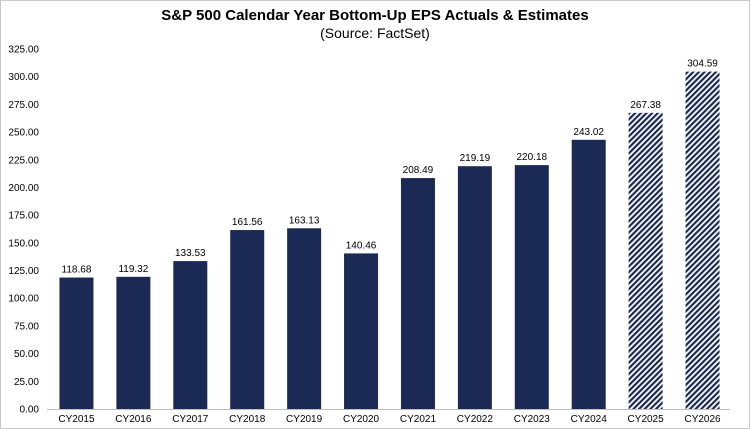 Image resolution: width=750 pixels, height=429 pixels. Describe the element at coordinates (190, 419) in the screenshot. I see `x-tick-label: CY2017` at that location.